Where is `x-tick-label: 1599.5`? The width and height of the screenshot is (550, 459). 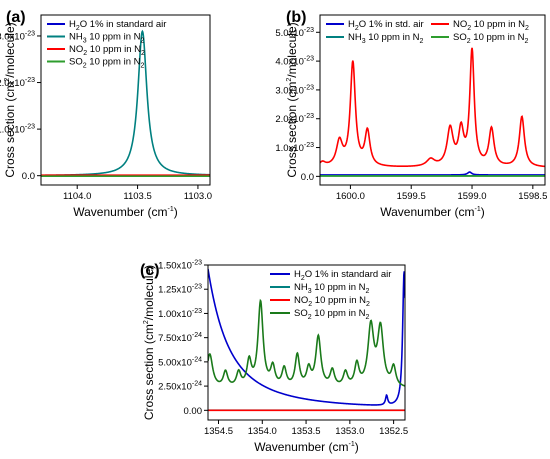 x-tick-label: 1599.5 is located at coordinates (411, 196).